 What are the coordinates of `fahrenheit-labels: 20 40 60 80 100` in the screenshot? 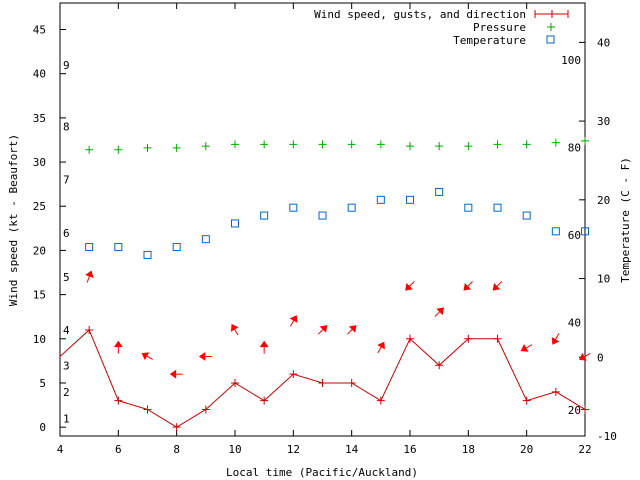 It's located at (571, 235).